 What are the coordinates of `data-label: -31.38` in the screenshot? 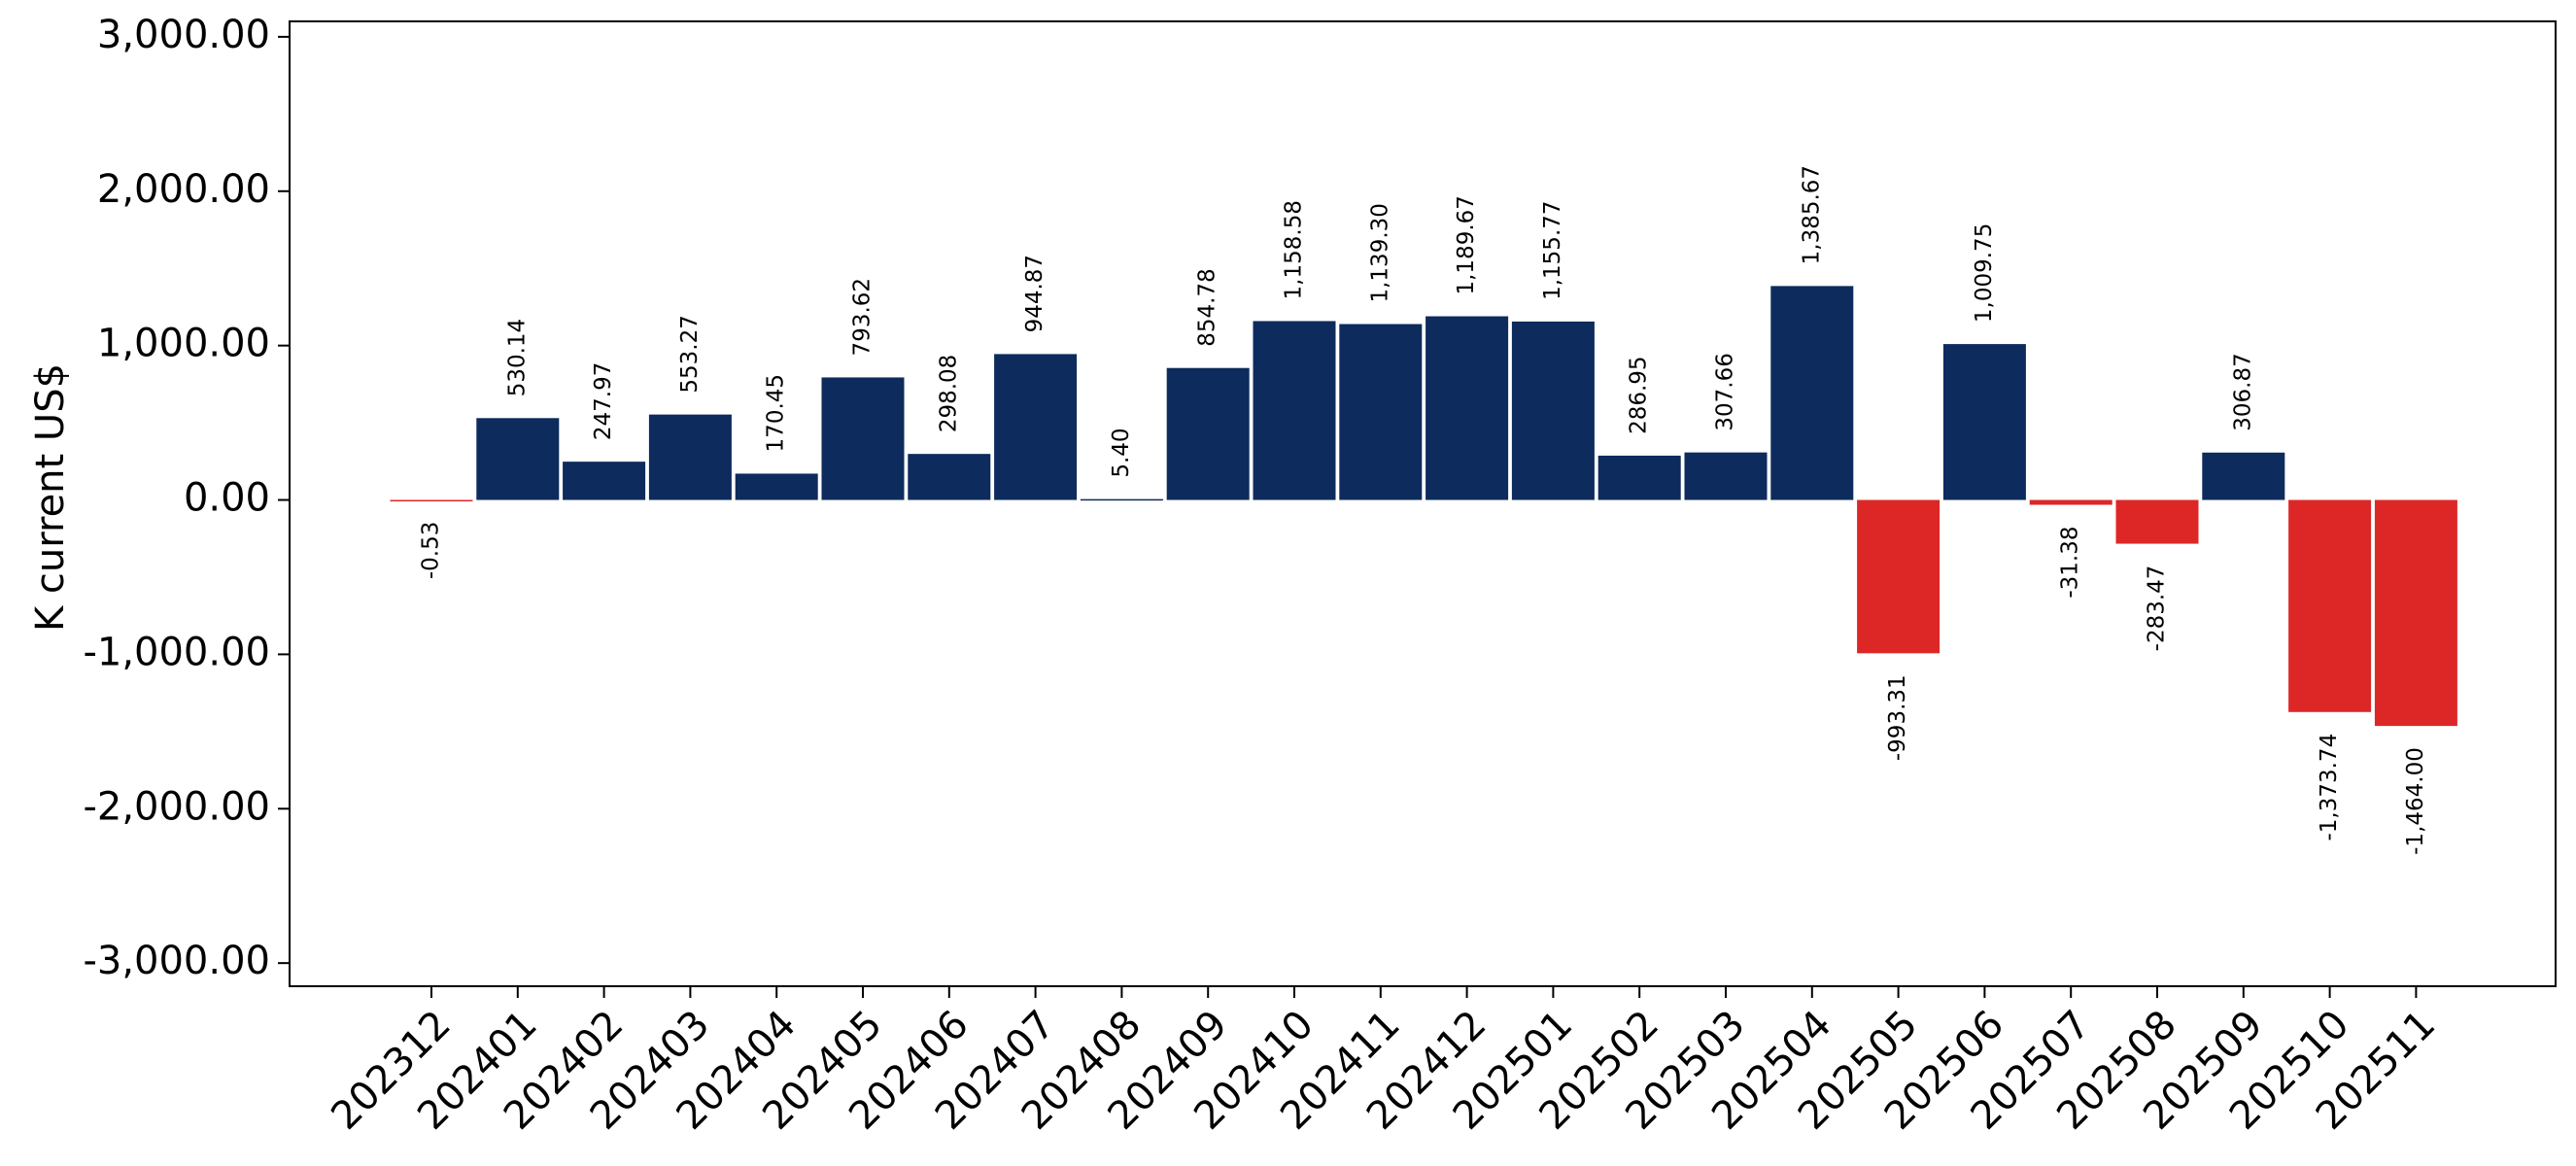 It's located at (2070, 563).